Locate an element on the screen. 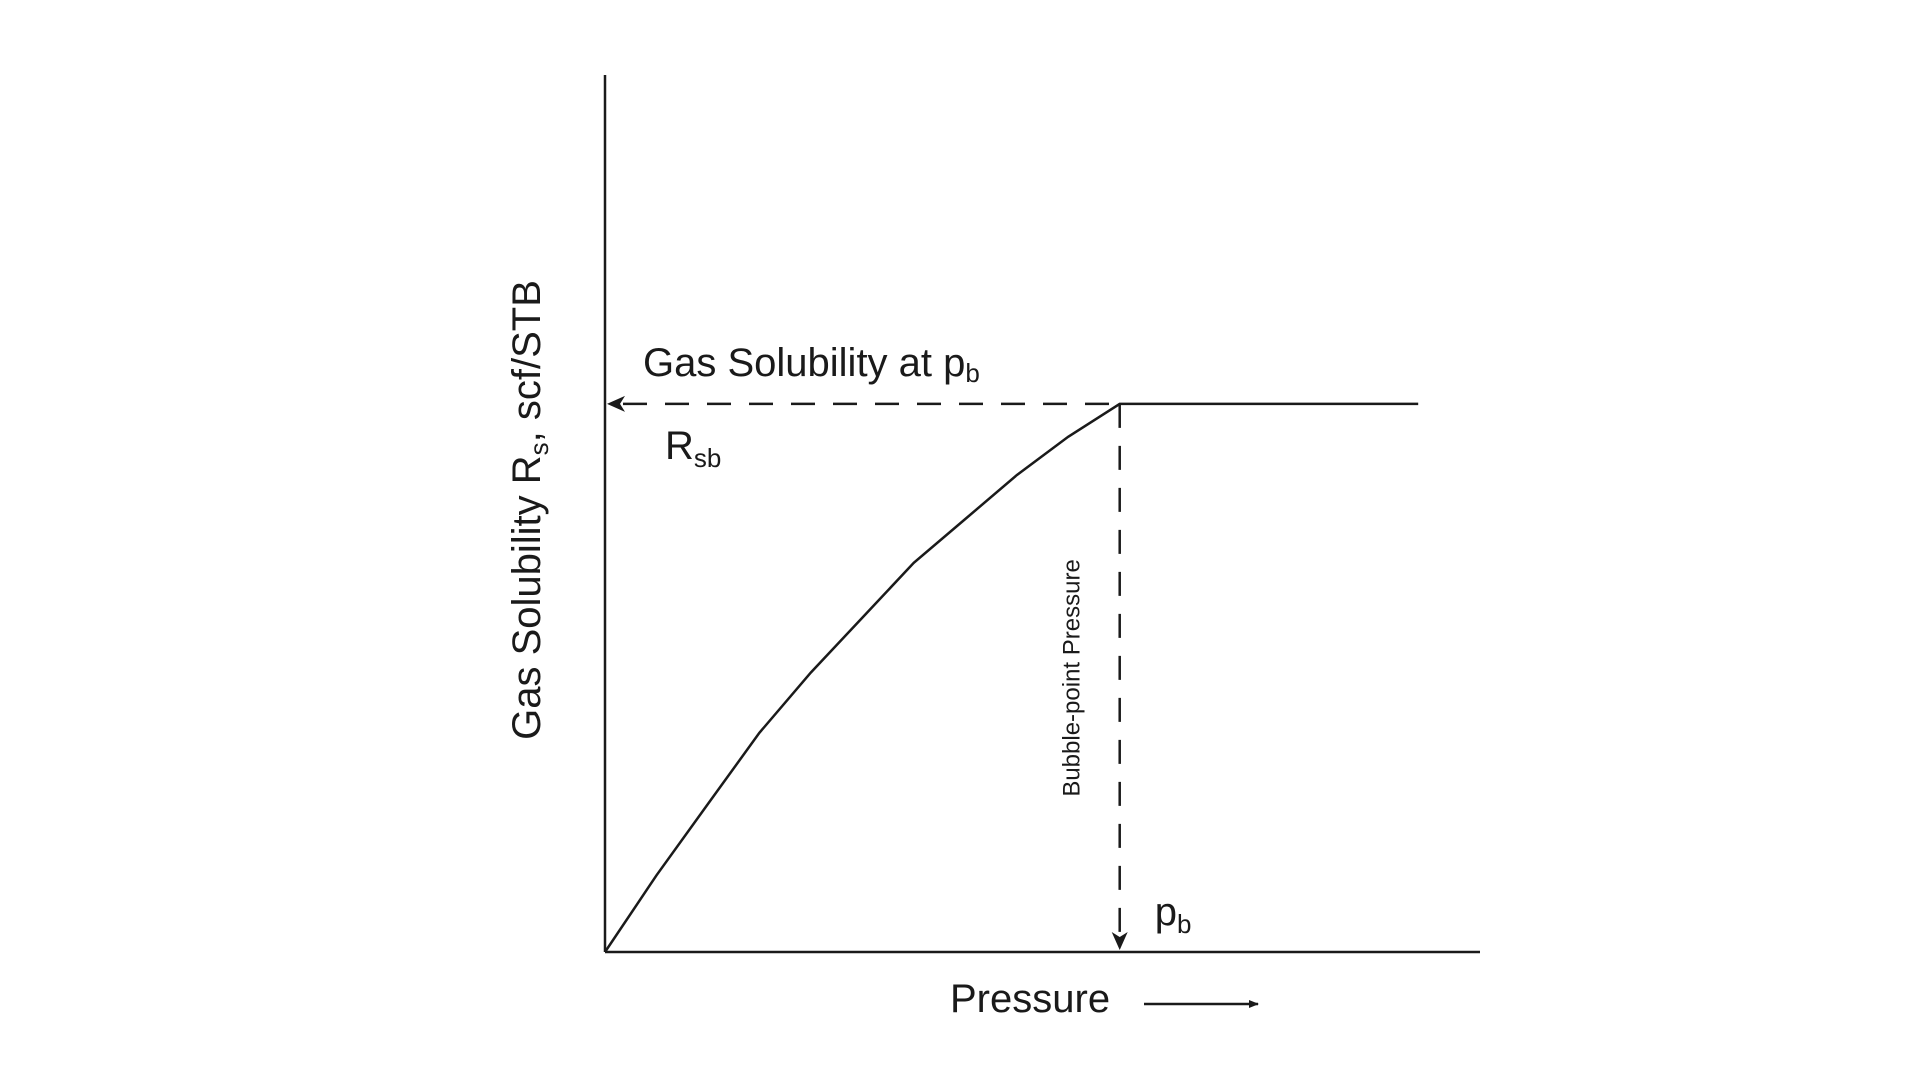 The width and height of the screenshot is (1920, 1085). x-axis-label: Pressure is located at coordinates (1030, 999).